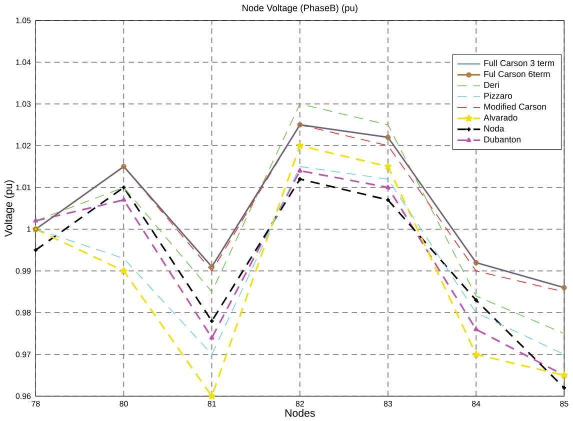 Image resolution: width=573 pixels, height=421 pixels. What do you see at coordinates (498, 95) in the screenshot?
I see `legend-label: Pizzaro` at bounding box center [498, 95].